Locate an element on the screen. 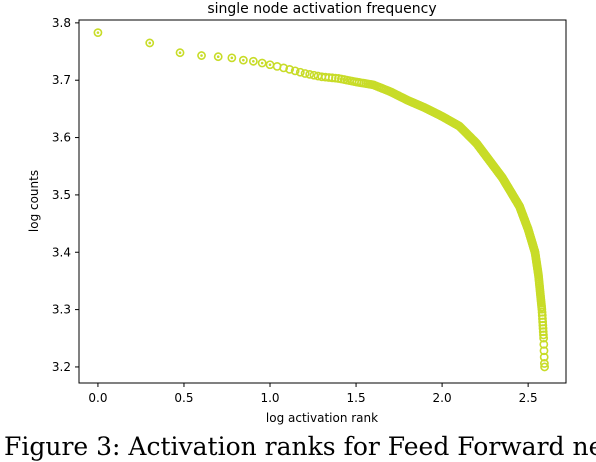  x-tick-label: 2.5 is located at coordinates (528, 398).